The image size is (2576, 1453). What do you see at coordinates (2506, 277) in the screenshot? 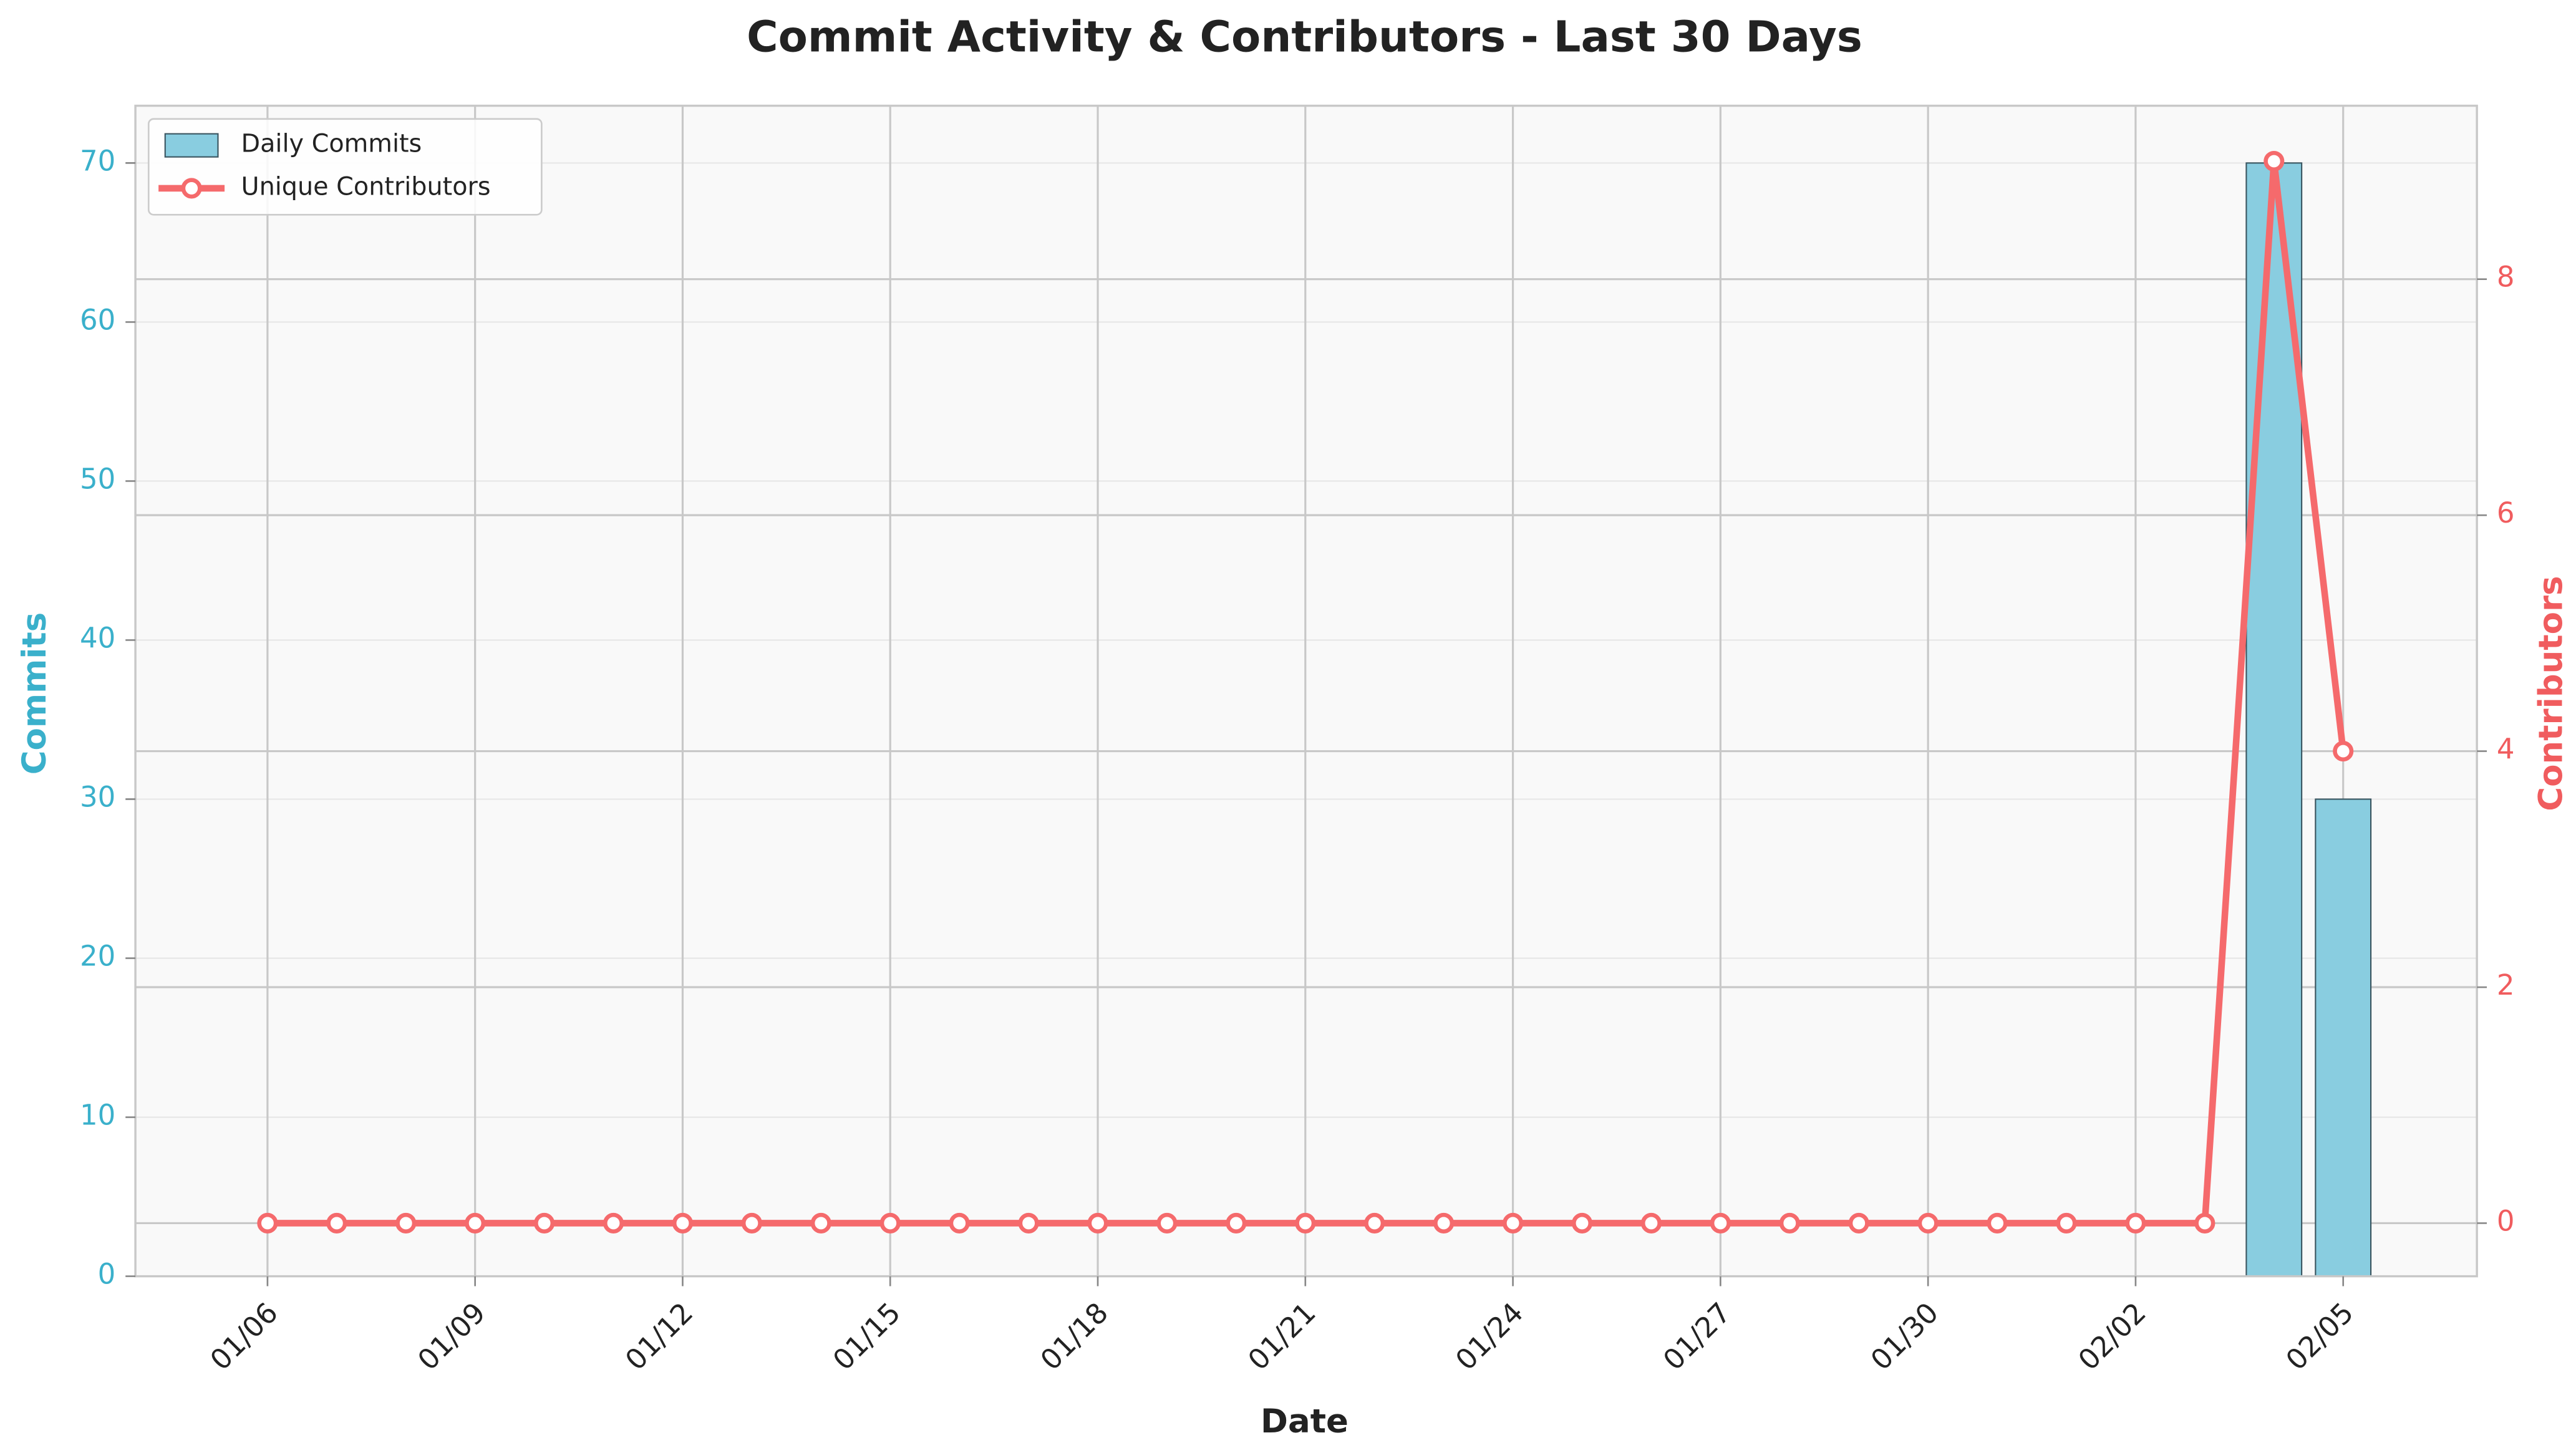
I see `y2-tick-label: 8` at bounding box center [2506, 277].